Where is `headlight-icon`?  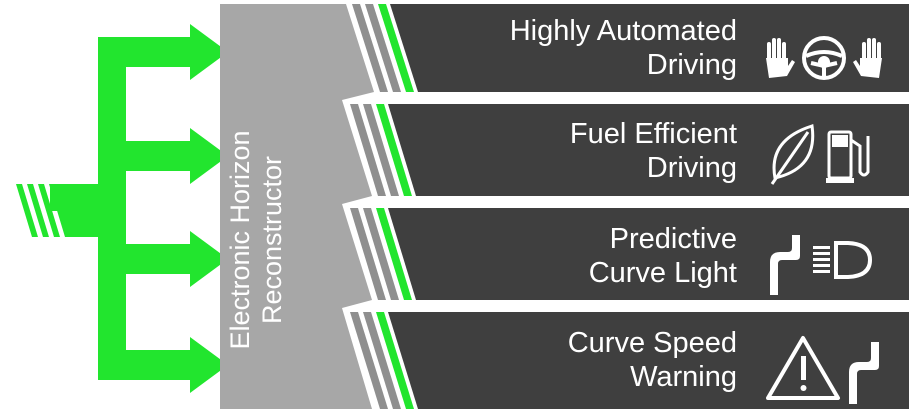 headlight-icon is located at coordinates (843, 260).